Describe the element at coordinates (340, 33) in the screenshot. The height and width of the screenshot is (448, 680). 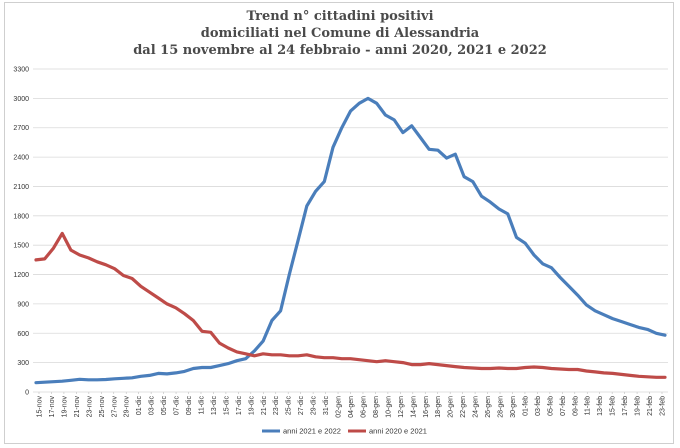
I see `chart-title-line-2: domiciliati nel Comune di Alessandria` at that location.